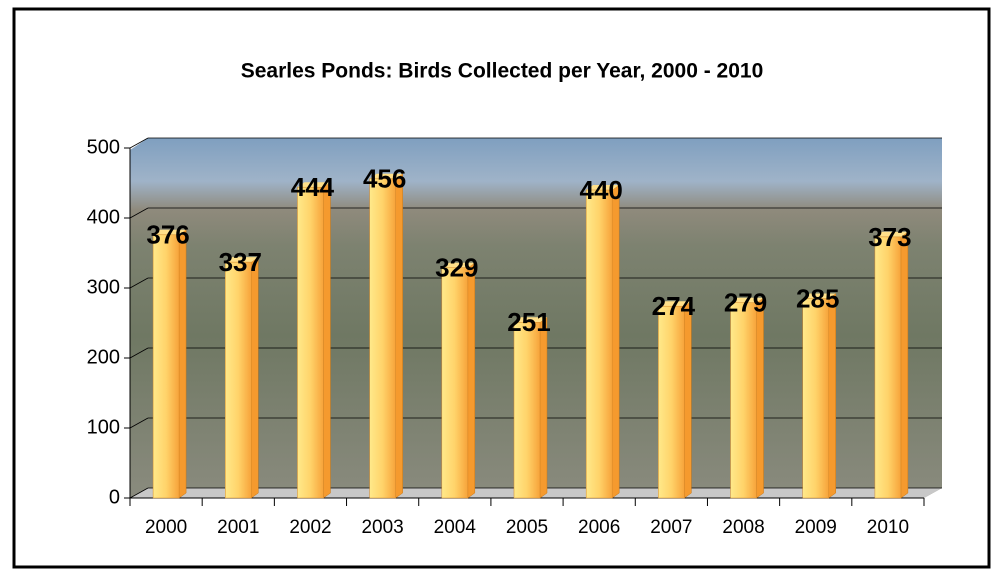 The image size is (1000, 577). What do you see at coordinates (382, 527) in the screenshot?
I see `x-tick-label: 2003` at bounding box center [382, 527].